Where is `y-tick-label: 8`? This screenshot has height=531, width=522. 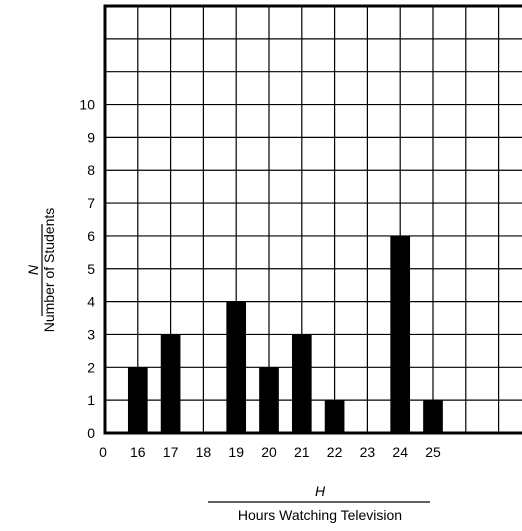 y-tick-label: 8 is located at coordinates (91, 170).